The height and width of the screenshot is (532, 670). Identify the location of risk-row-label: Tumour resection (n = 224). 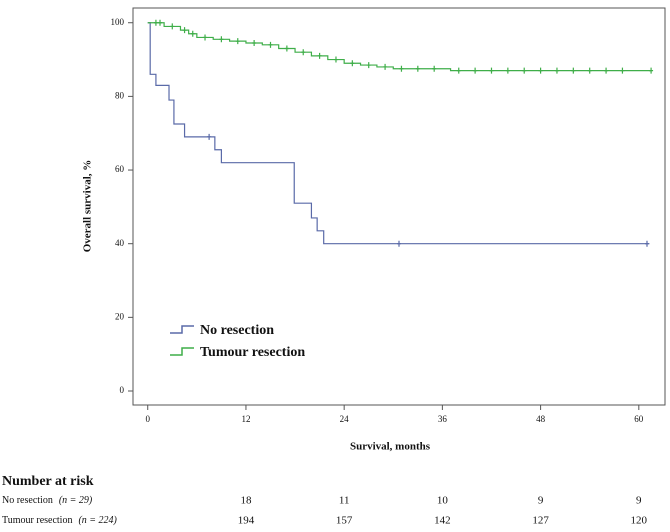
(60, 520).